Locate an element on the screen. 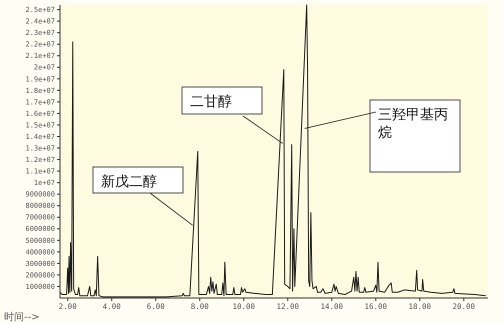  x-axis-title: 时间--> is located at coordinates (22, 317).